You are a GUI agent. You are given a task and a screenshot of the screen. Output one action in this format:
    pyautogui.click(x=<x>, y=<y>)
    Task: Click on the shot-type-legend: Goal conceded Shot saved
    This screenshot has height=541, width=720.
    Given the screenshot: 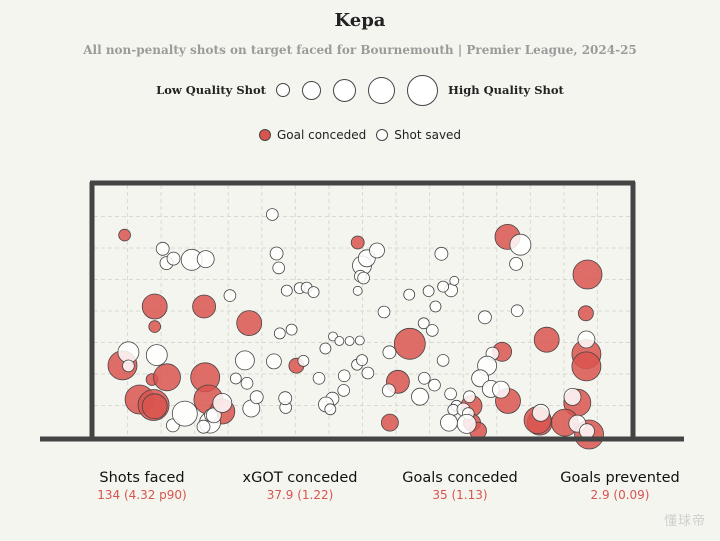 What is the action you would take?
    pyautogui.click(x=360, y=135)
    